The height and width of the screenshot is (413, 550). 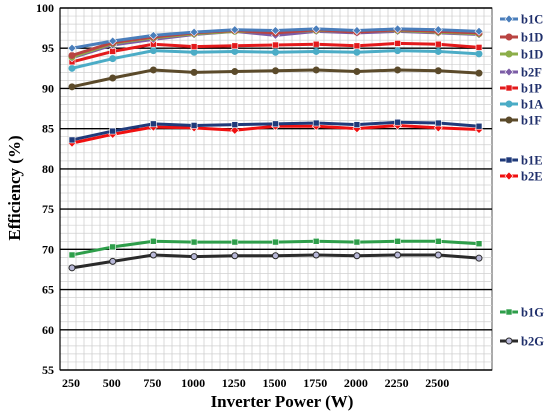 I want to click on y-axis-title: Efficiency (%), so click(x=14, y=187).